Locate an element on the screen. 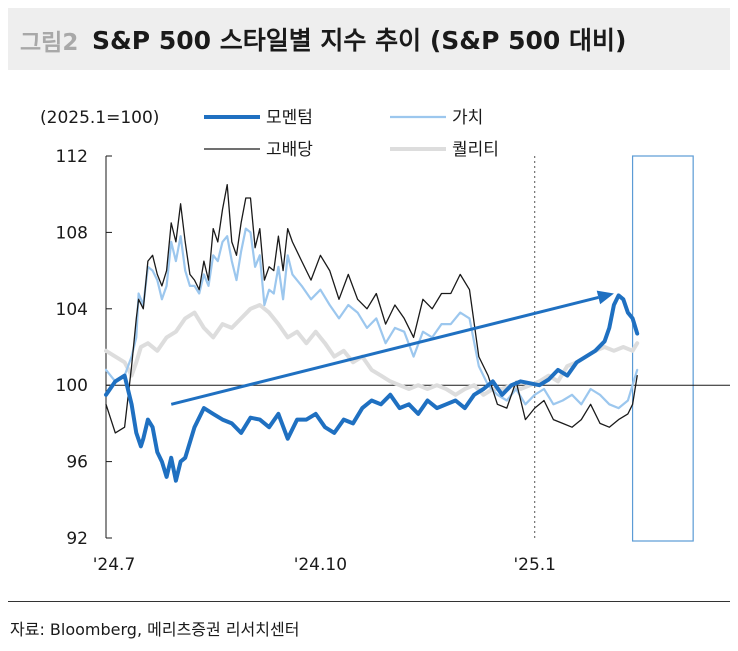 The image size is (738, 651). y-tick-label: 108 is located at coordinates (72, 233).